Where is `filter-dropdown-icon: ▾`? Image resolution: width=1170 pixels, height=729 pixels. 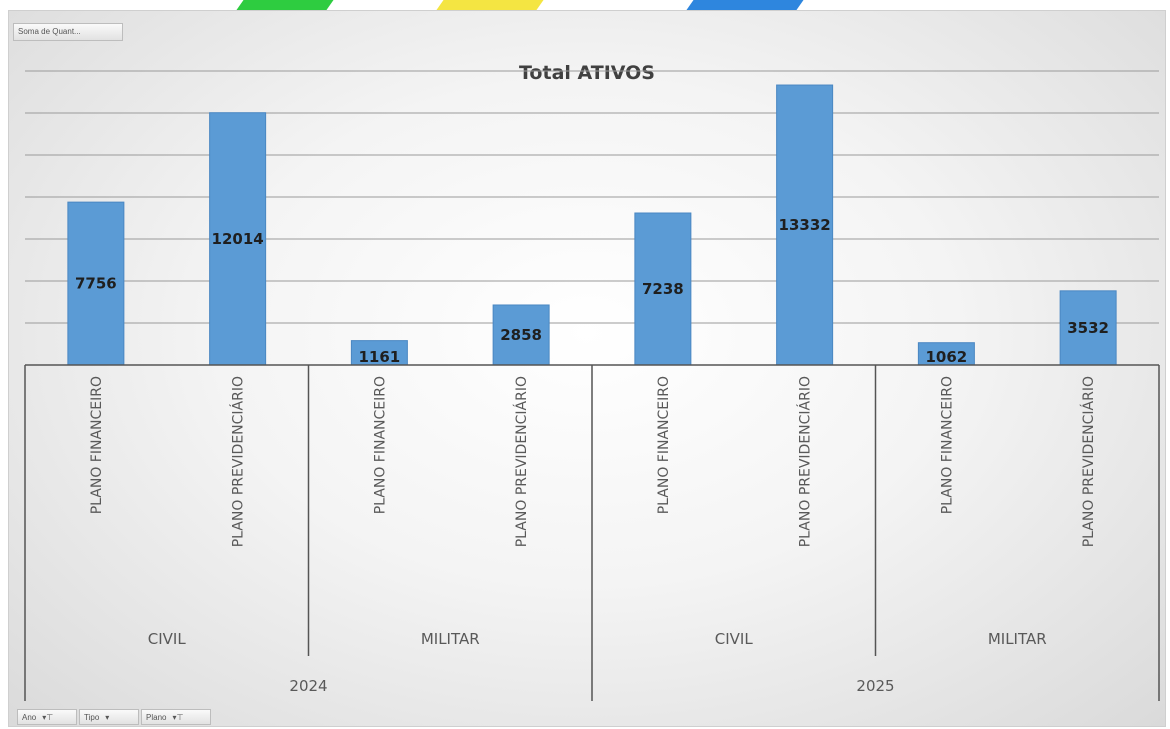
filter-dropdown-icon: ▾ is located at coordinates (107, 717).